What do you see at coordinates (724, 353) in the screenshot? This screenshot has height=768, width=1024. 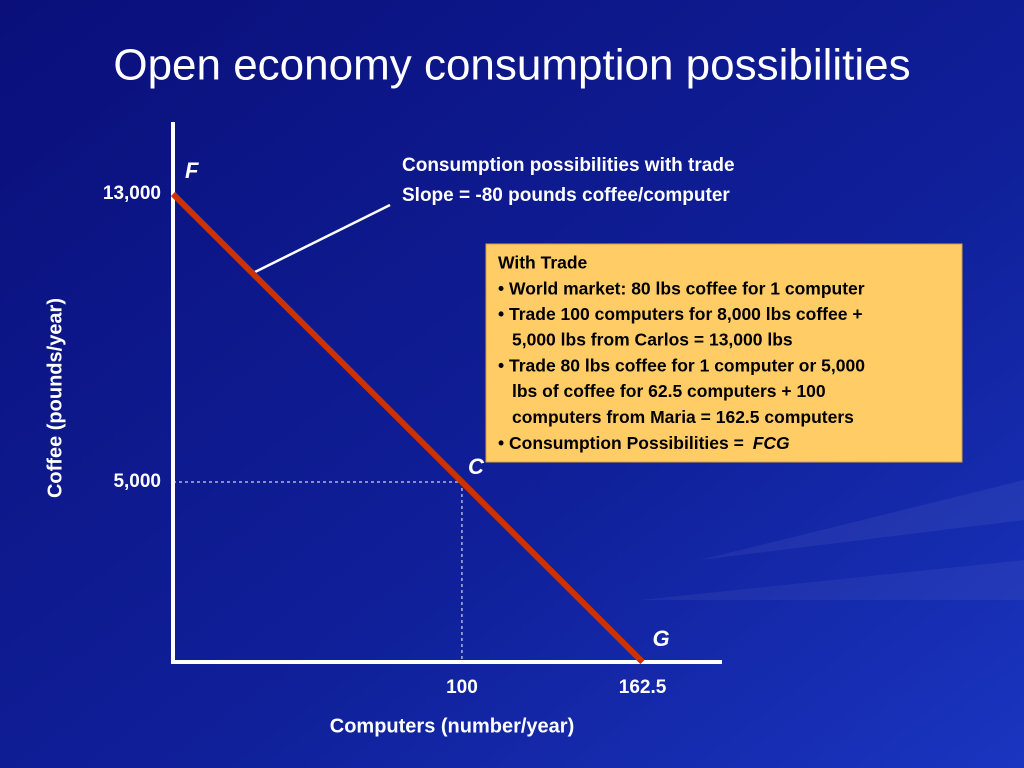 I see `info-box` at bounding box center [724, 353].